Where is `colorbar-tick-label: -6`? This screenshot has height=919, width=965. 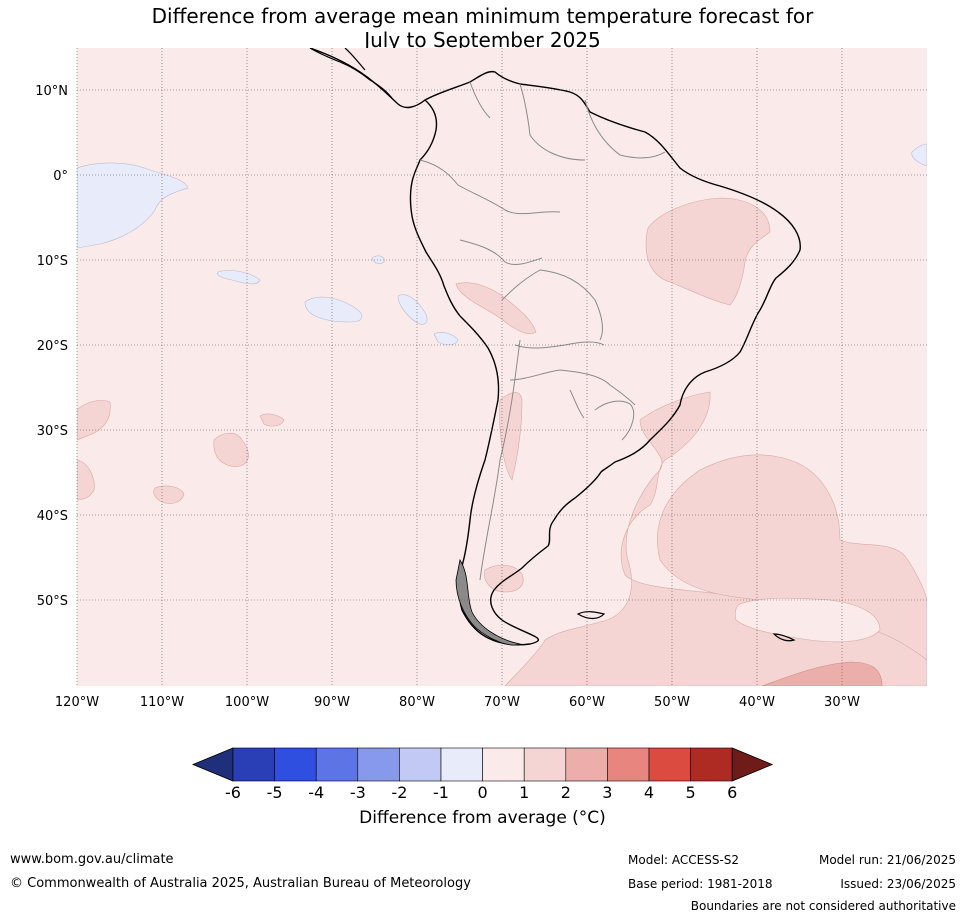 colorbar-tick-label: -6 is located at coordinates (233, 792).